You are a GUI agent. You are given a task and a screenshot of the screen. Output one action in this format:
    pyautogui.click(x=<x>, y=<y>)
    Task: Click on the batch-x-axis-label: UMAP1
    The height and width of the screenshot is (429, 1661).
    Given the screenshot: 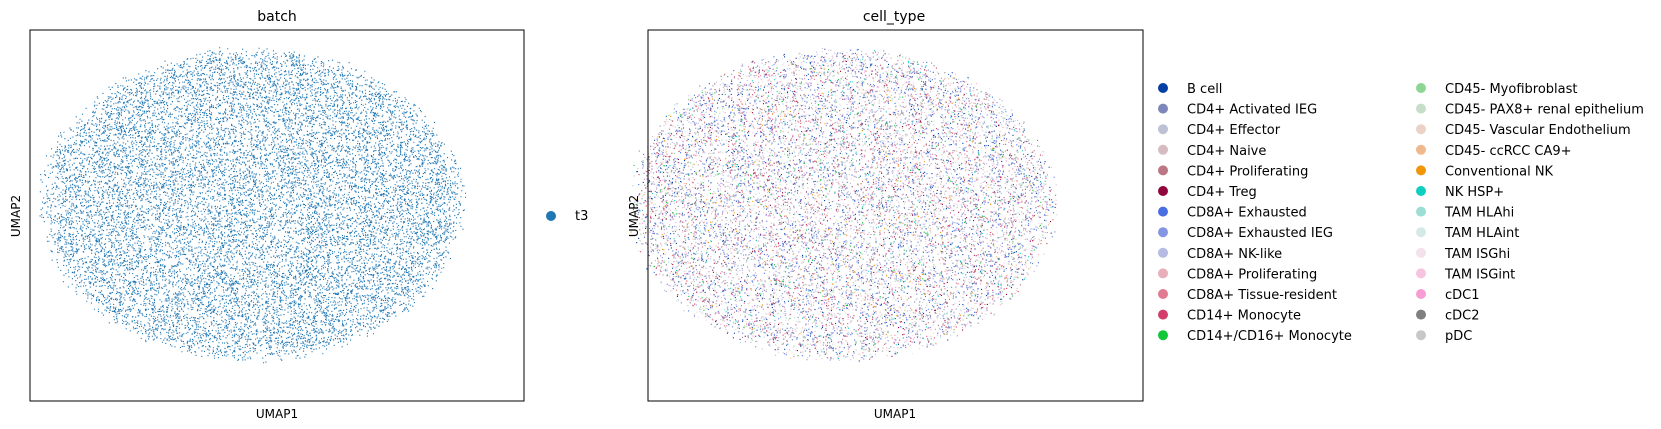 What is the action you would take?
    pyautogui.click(x=277, y=414)
    